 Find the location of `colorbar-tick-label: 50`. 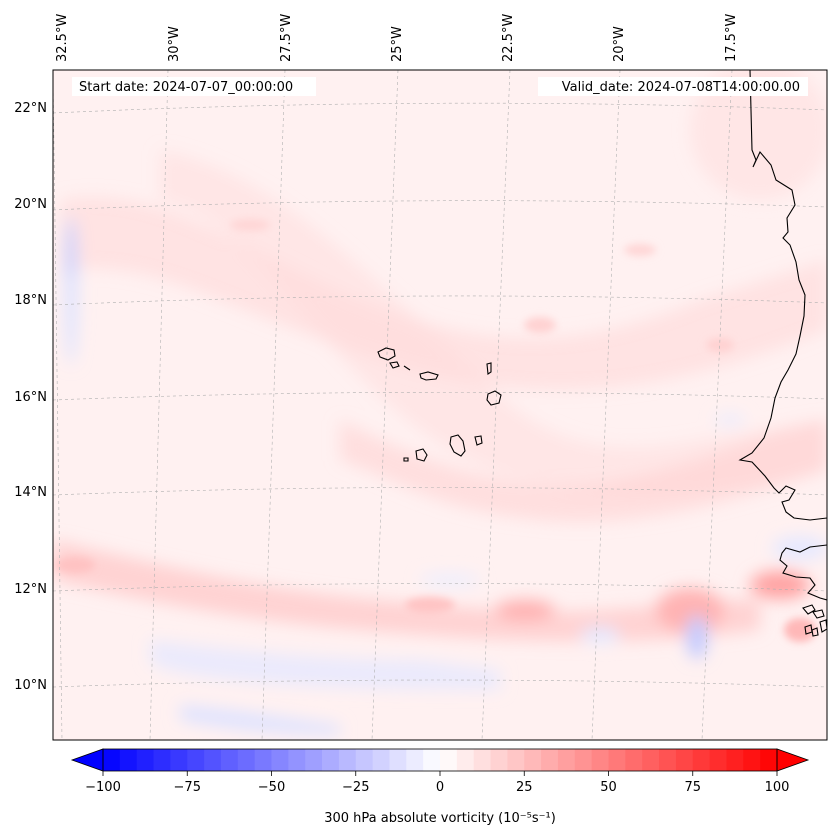

colorbar-tick-label: 50 is located at coordinates (608, 787).